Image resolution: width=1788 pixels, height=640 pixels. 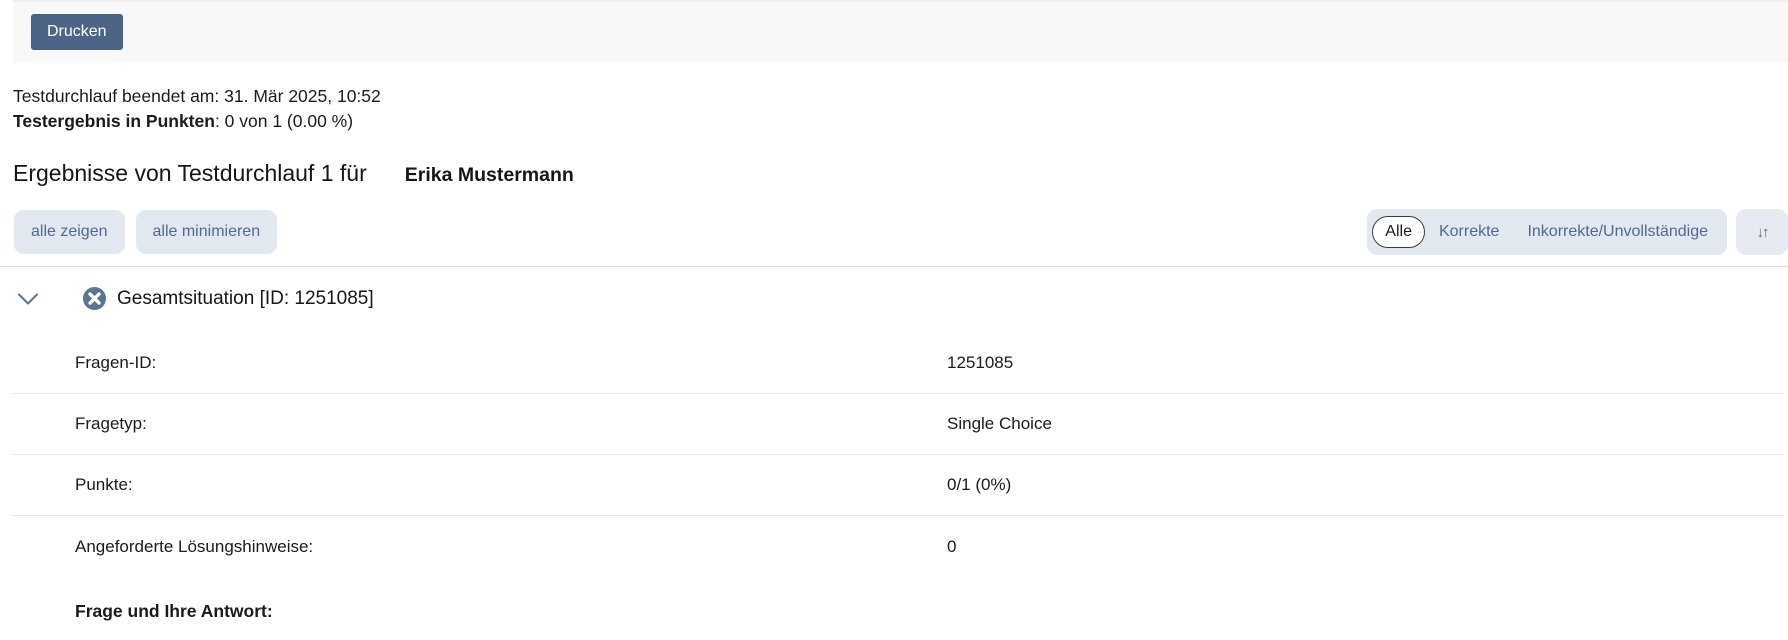 I want to click on filter-segmented-control: Alle Korrekte Inkorrekte/Unvollständige, so click(x=1547, y=232).